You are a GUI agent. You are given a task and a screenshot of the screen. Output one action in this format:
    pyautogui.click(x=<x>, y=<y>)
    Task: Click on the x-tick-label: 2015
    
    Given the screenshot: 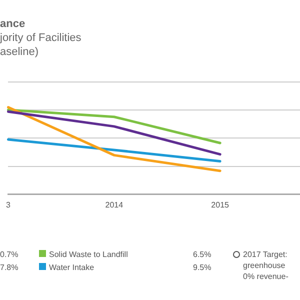 What is the action you would take?
    pyautogui.click(x=220, y=205)
    